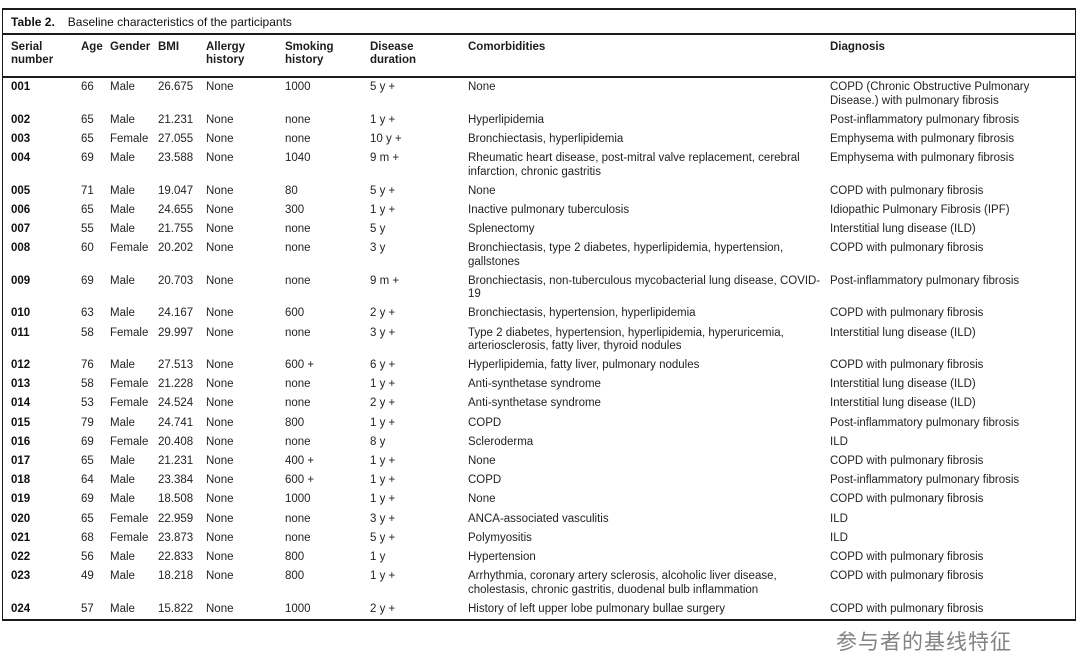 Image resolution: width=1080 pixels, height=663 pixels. What do you see at coordinates (176, 313) in the screenshot?
I see `cell-bmi: 24.167` at bounding box center [176, 313].